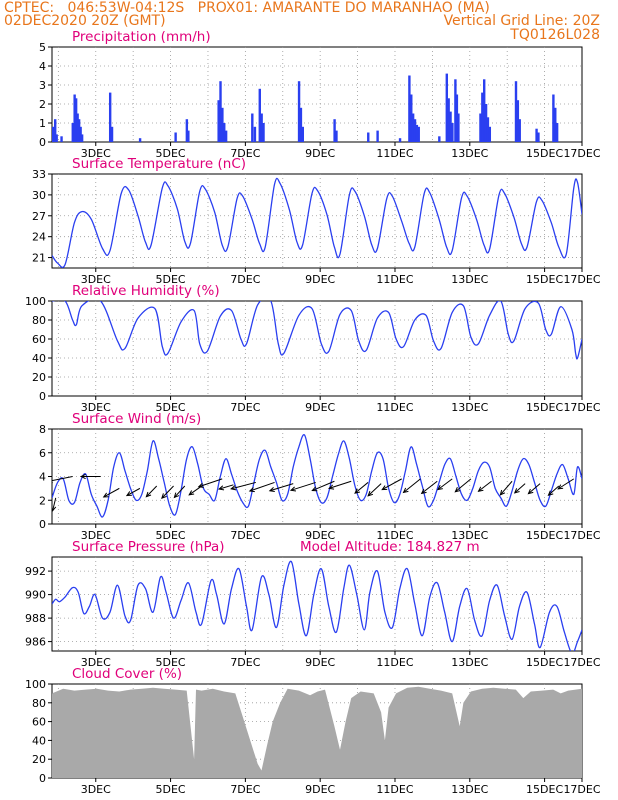 This screenshot has height=800, width=618. Describe the element at coordinates (136, 419) in the screenshot. I see `wind-title: Surface Wind (m/s)` at that location.